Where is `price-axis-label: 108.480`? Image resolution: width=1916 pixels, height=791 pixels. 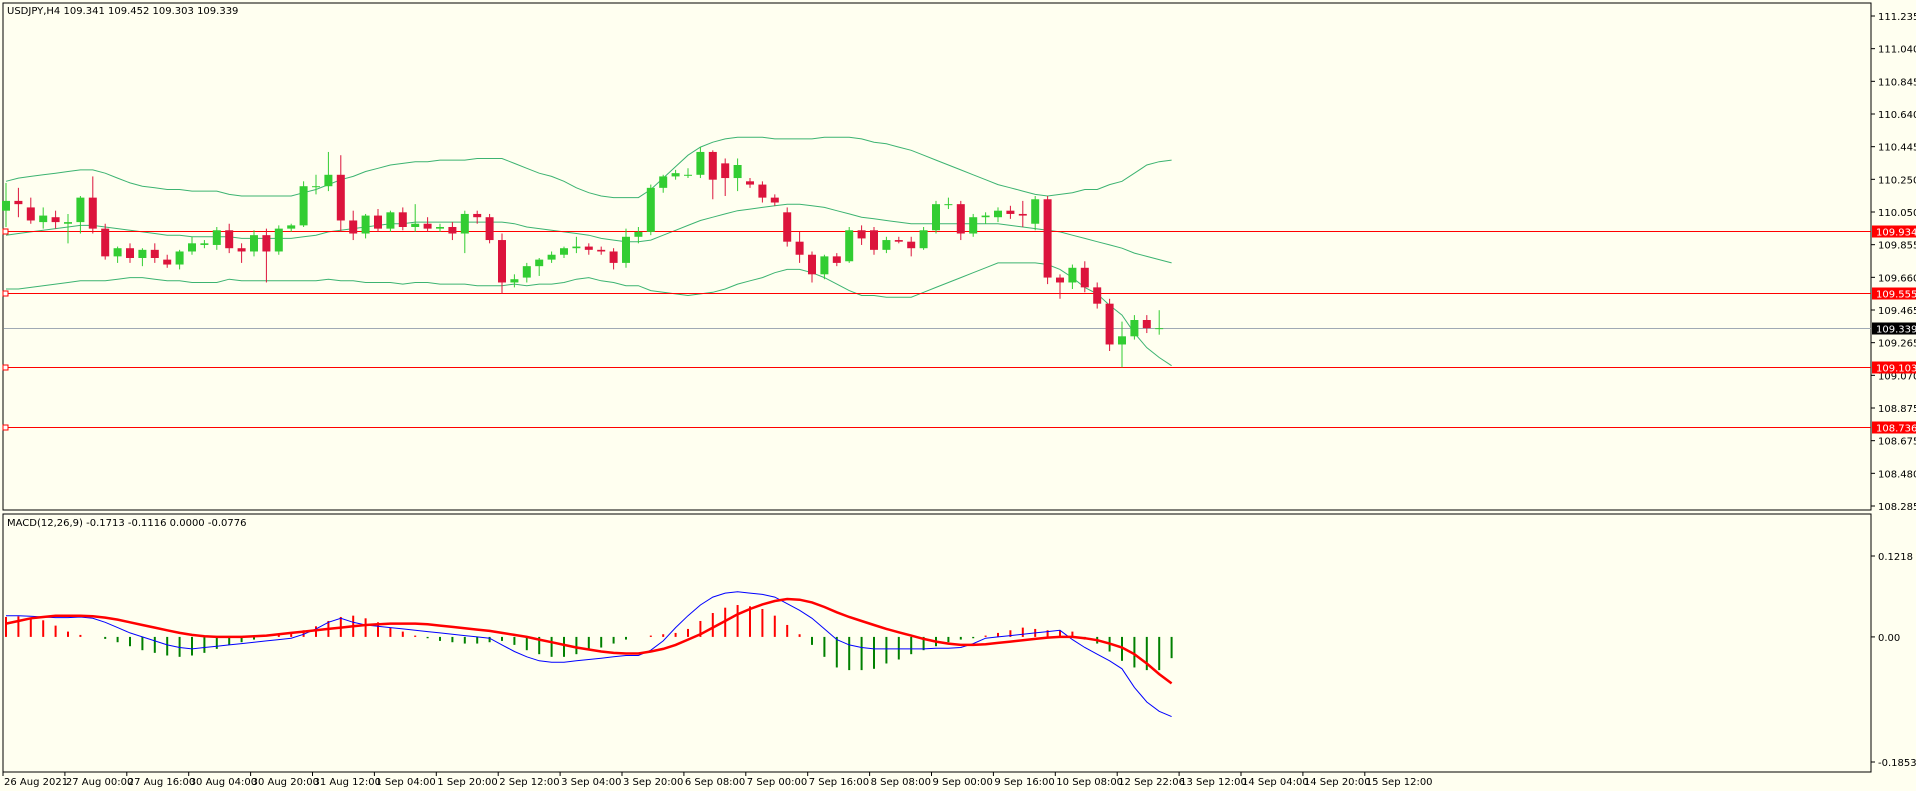
price-axis-label: 108.480 is located at coordinates (1897, 474).